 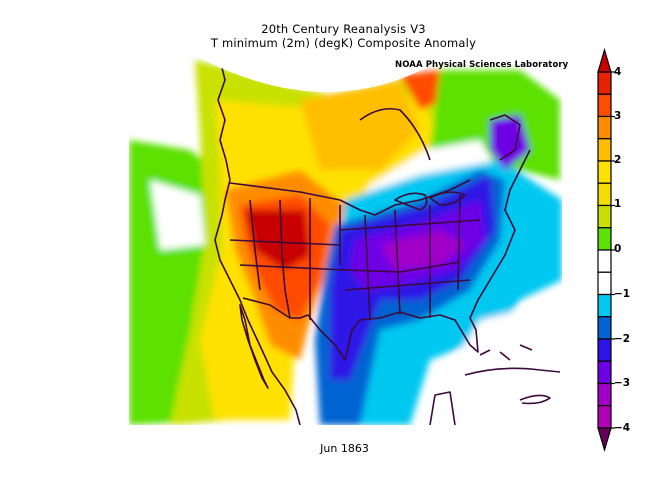 I want to click on figure-title-line2: T minimum (2m) (degK) Composite Anomaly, so click(x=343, y=43).